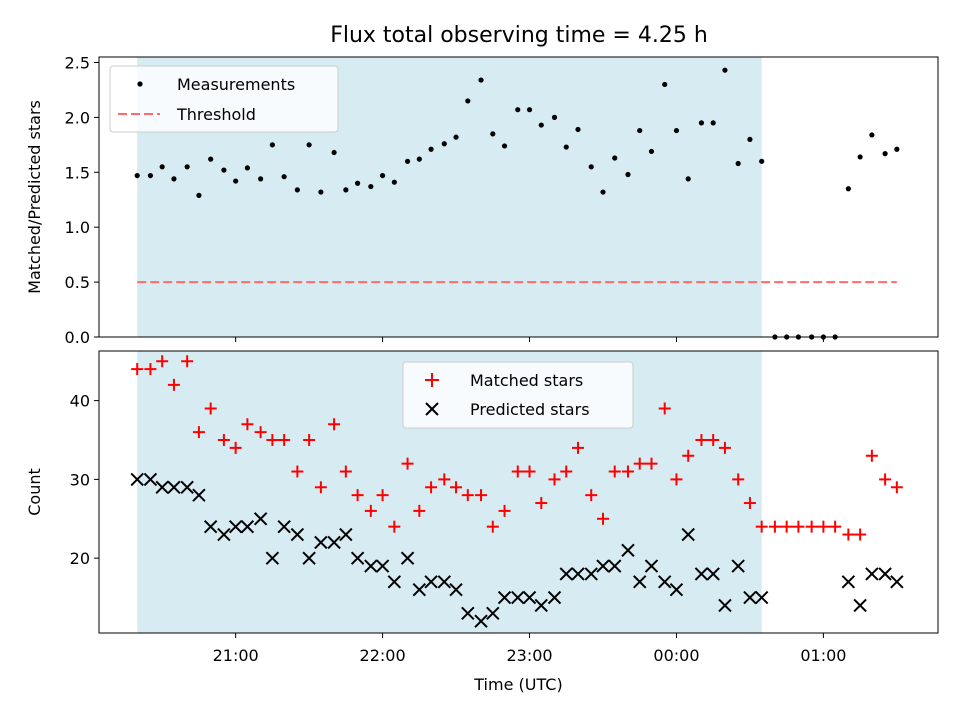 The width and height of the screenshot is (960, 720). What do you see at coordinates (823, 655) in the screenshot?
I see `bottom-x-tick-label: 01:00` at bounding box center [823, 655].